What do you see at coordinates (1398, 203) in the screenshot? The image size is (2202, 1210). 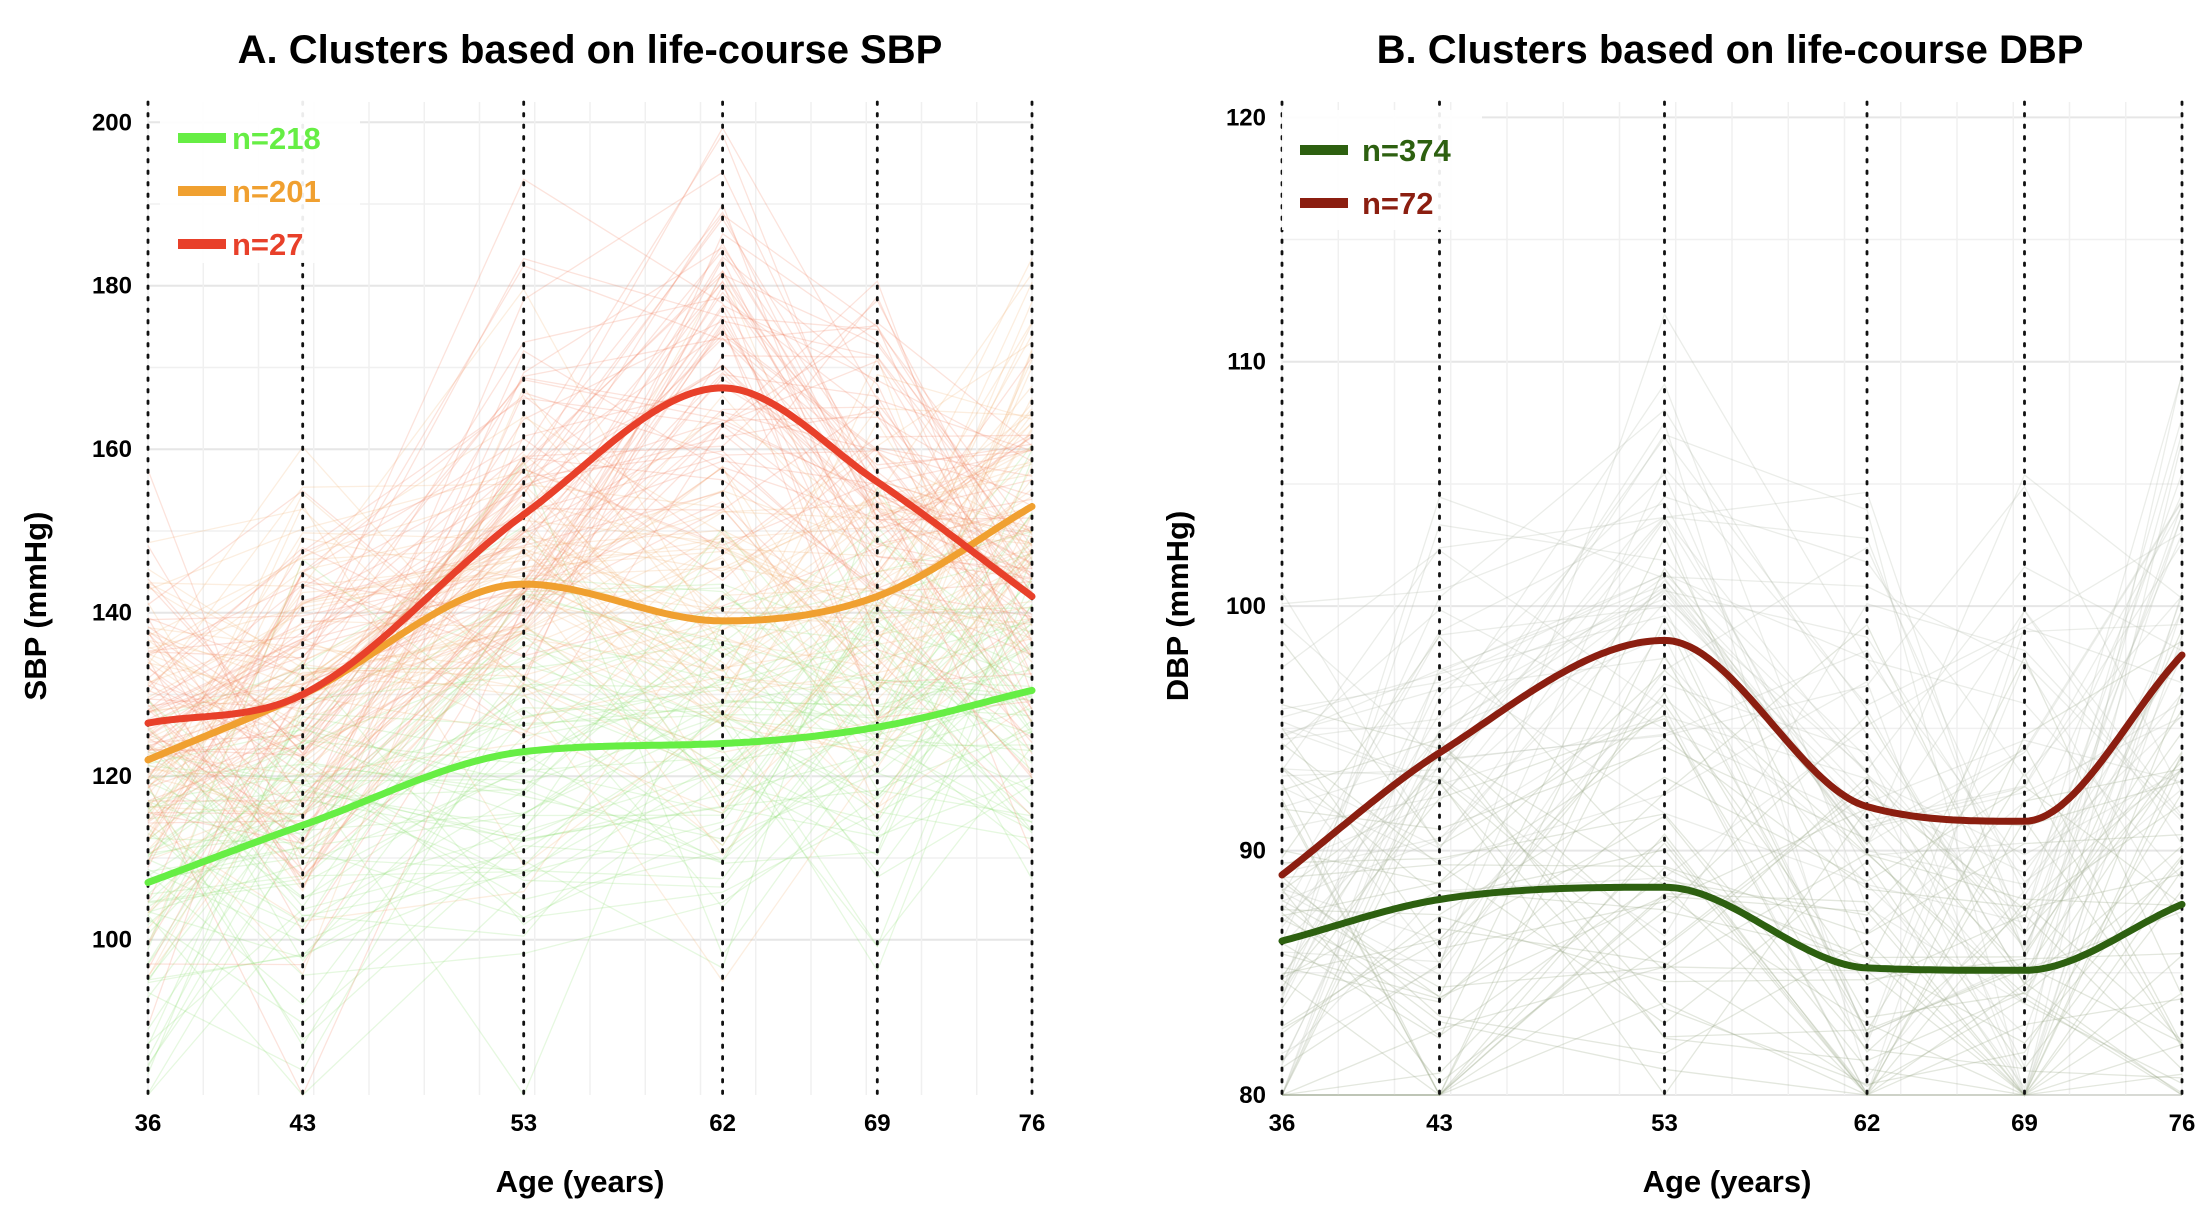 I see `legend-label: n=72` at bounding box center [1398, 203].